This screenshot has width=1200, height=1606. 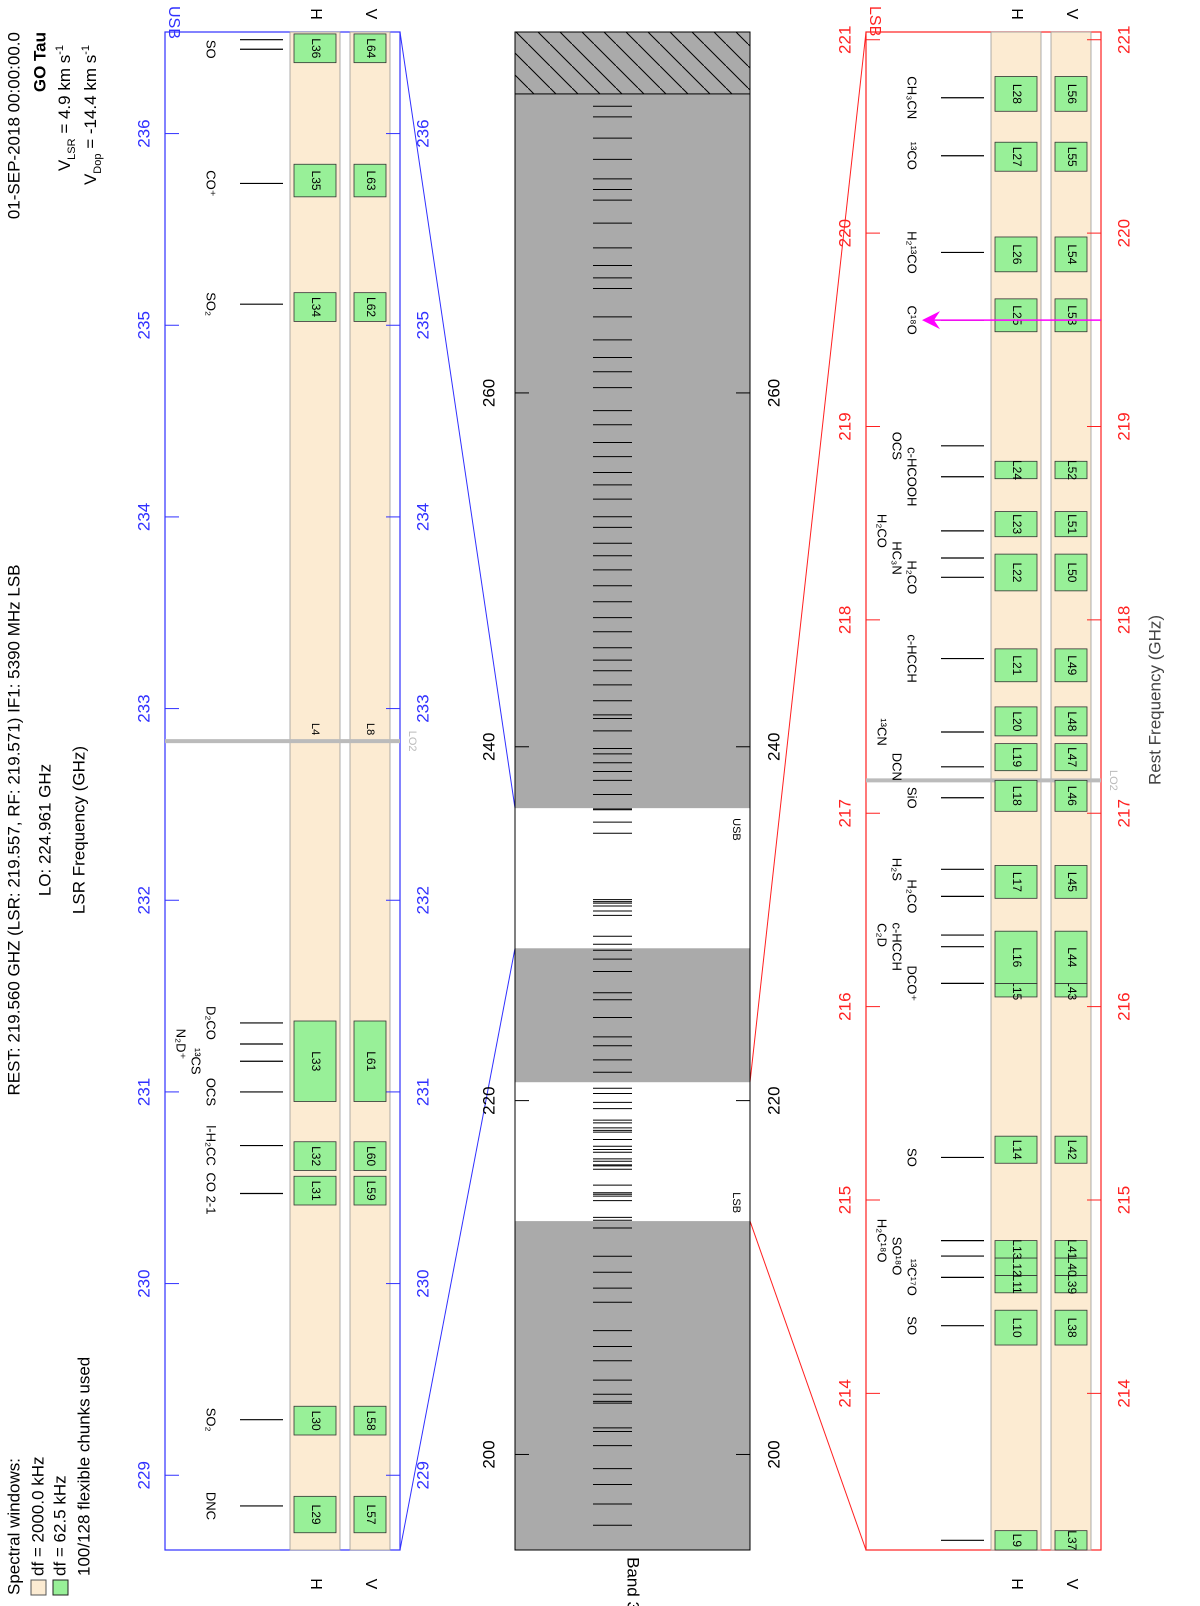 What do you see at coordinates (1072, 796) in the screenshot?
I see `chunk-label: L46` at bounding box center [1072, 796].